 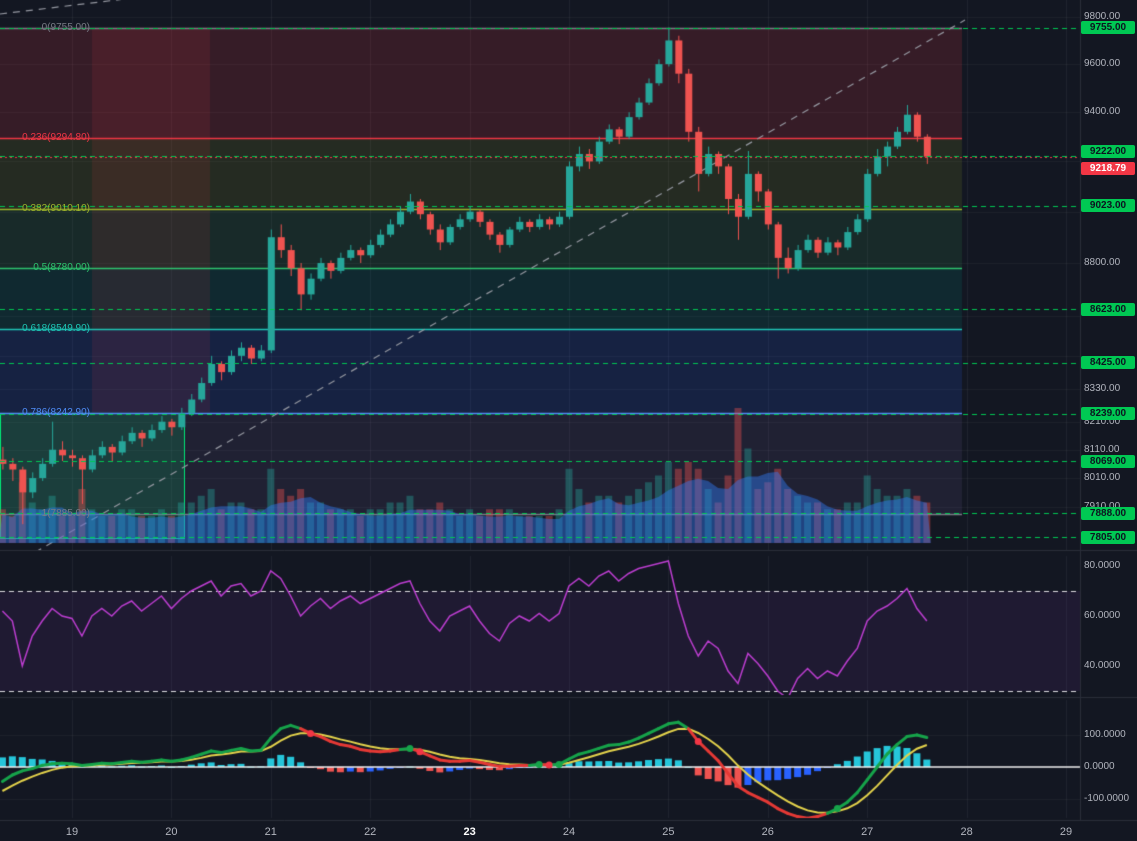 What do you see at coordinates (1102, 665) in the screenshot?
I see `rsi-axis-label: 40.0000` at bounding box center [1102, 665].